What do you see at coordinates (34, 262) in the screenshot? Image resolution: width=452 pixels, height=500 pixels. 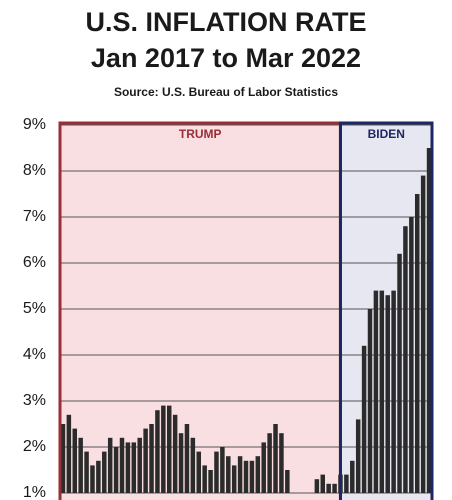 I see `y-tick-label: 6%` at bounding box center [34, 262].